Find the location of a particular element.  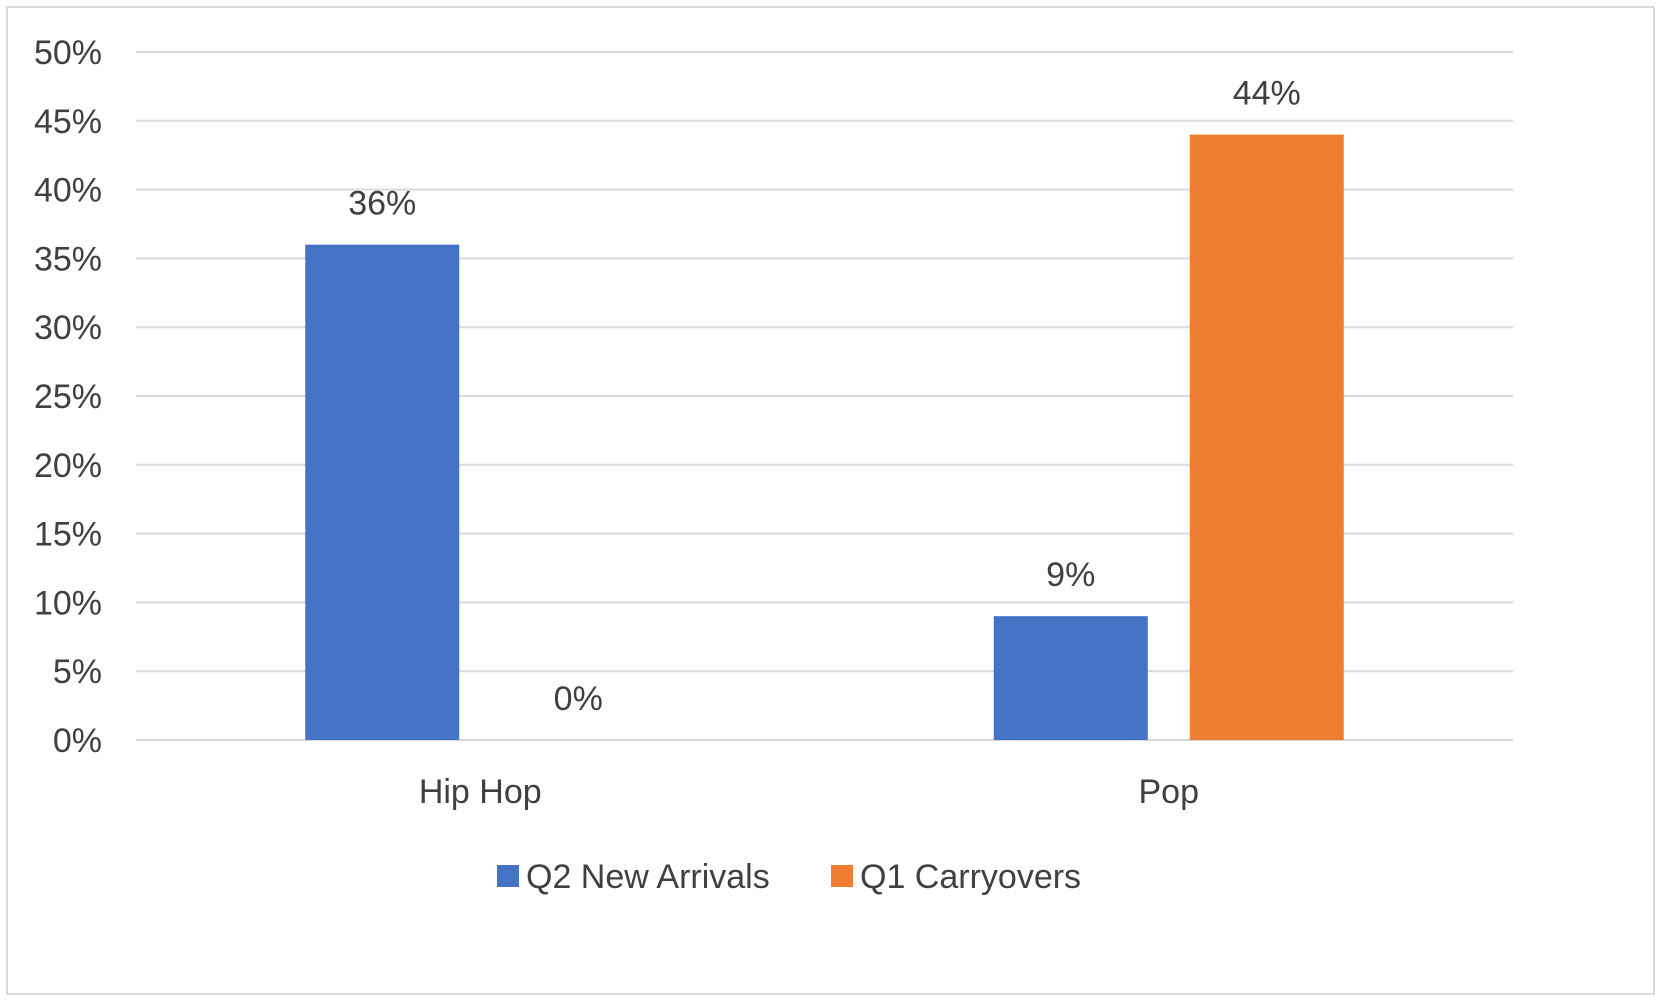

data-label: 44% is located at coordinates (1267, 94).